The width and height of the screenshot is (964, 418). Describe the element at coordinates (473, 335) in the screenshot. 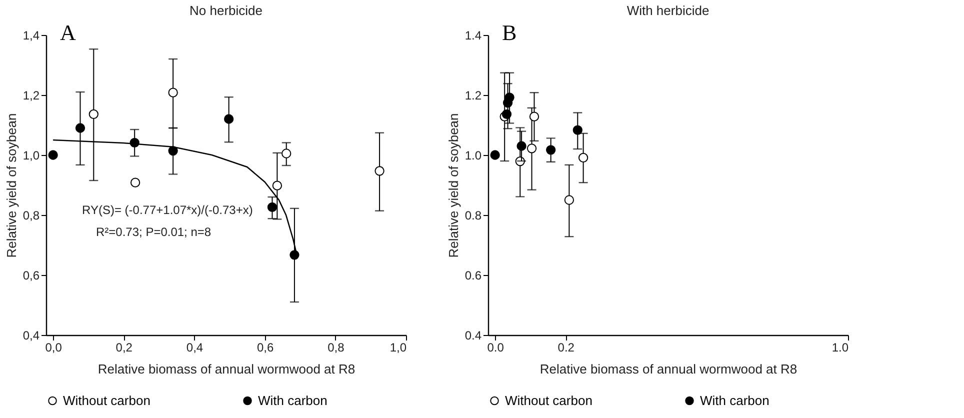

I see `y-tick-label: 0.4` at that location.